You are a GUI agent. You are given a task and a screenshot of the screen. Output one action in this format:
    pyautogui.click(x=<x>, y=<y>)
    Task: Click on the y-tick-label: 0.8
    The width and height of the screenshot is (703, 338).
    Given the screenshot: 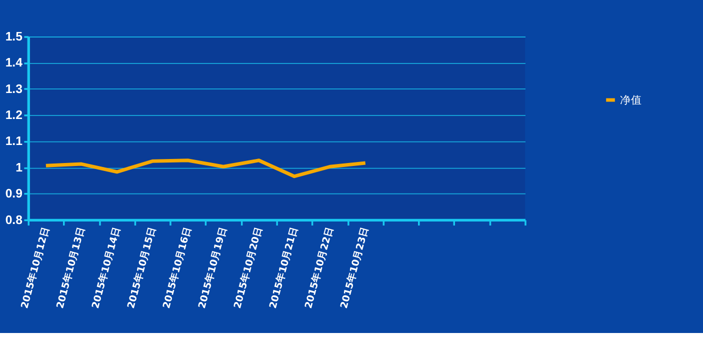 What is the action you would take?
    pyautogui.click(x=14, y=219)
    